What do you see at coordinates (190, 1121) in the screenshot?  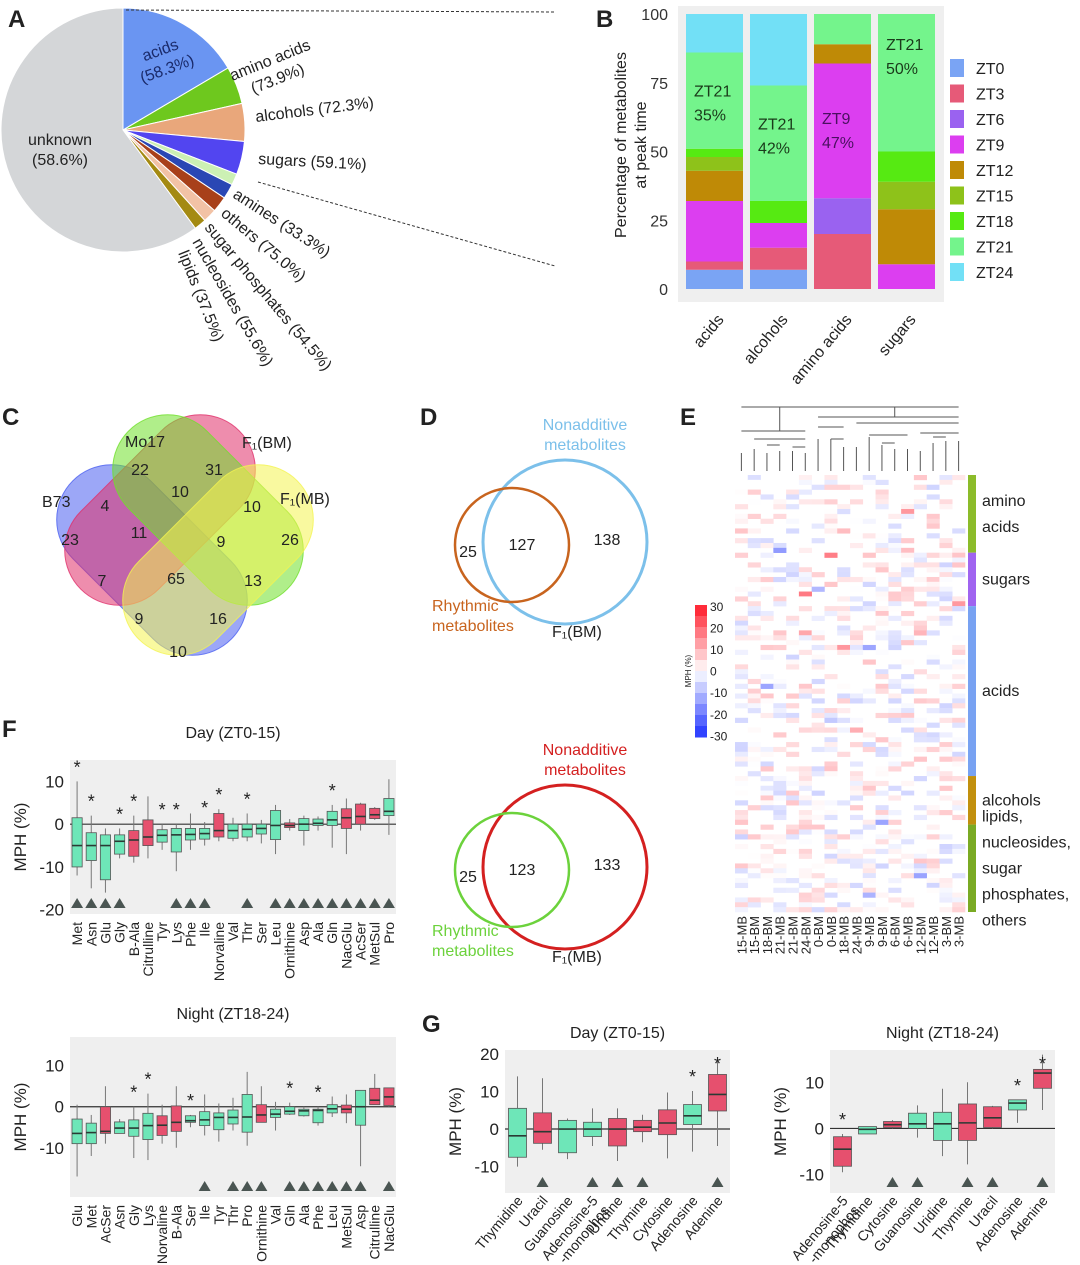 I see `box-Ser` at bounding box center [190, 1121].